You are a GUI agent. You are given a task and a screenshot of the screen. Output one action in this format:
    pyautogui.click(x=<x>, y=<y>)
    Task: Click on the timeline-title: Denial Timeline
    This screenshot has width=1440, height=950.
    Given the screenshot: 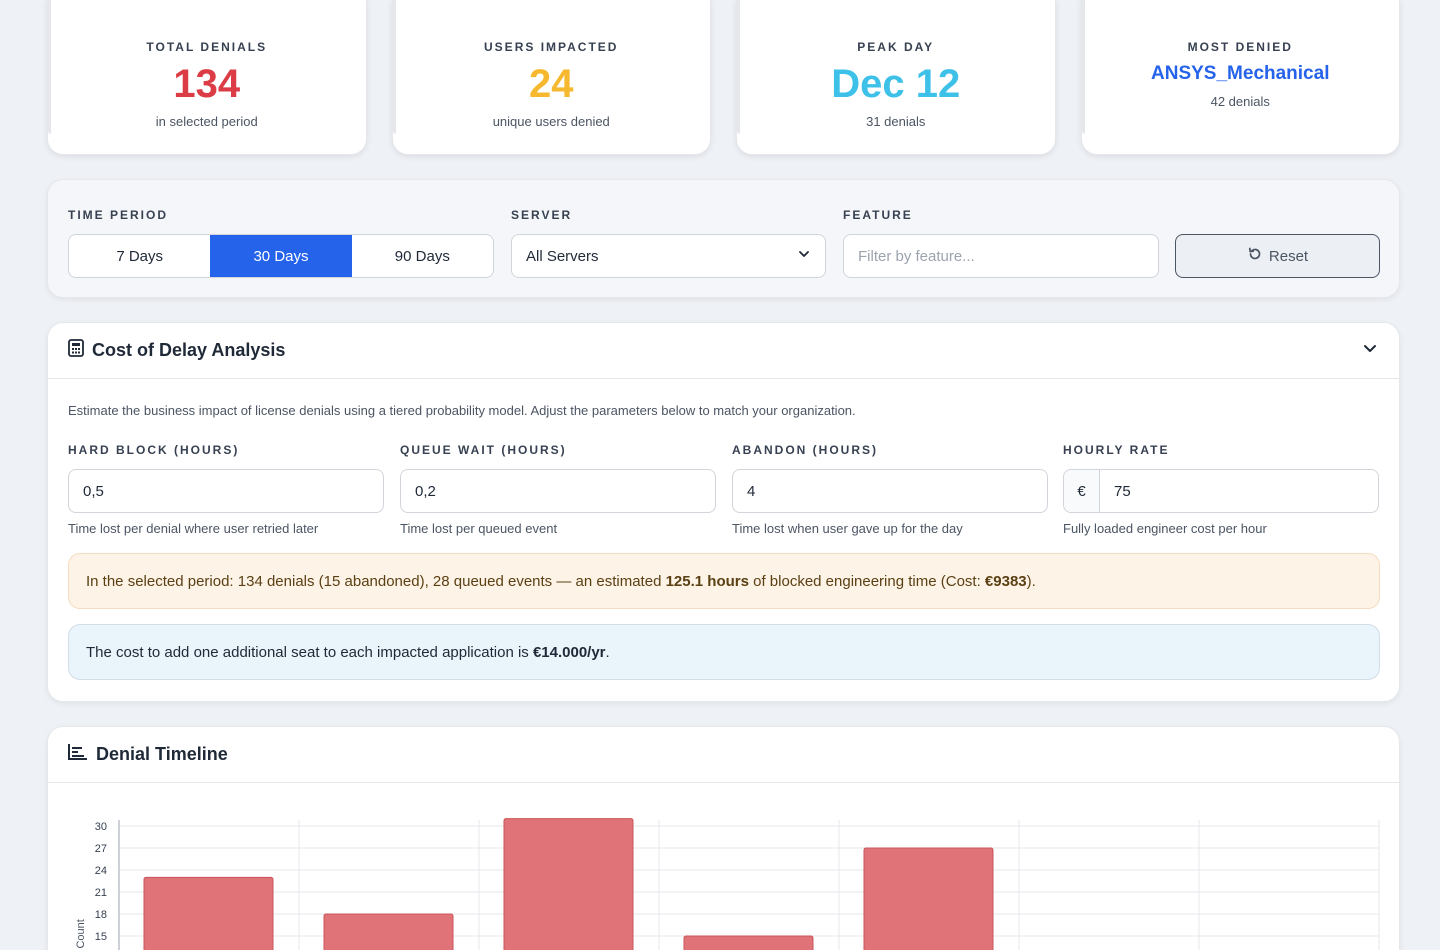 What is the action you would take?
    pyautogui.click(x=162, y=754)
    